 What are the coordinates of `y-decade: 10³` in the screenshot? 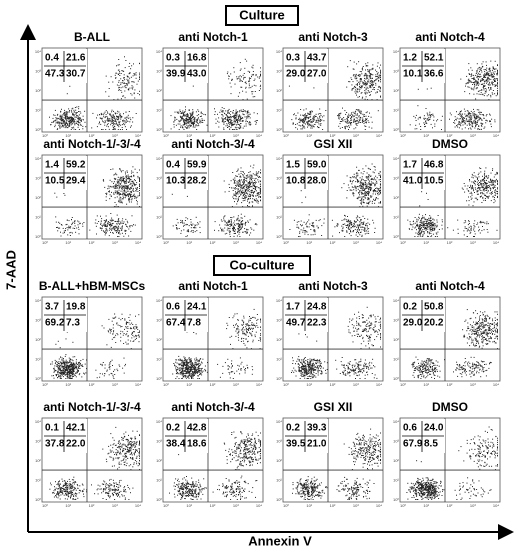 It's located at (38, 177).